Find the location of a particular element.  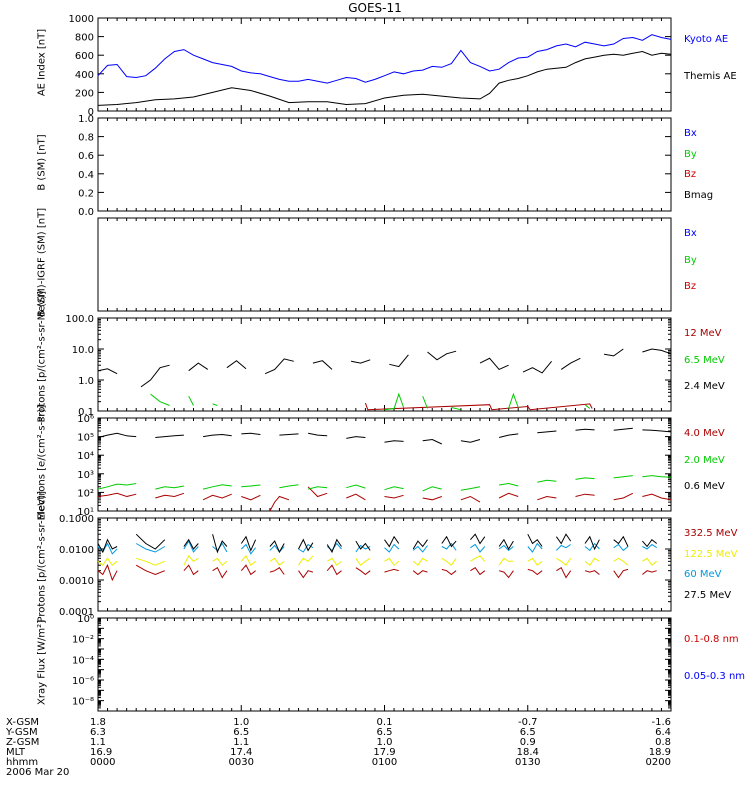

y-tick-label: 800 is located at coordinates (84, 38).